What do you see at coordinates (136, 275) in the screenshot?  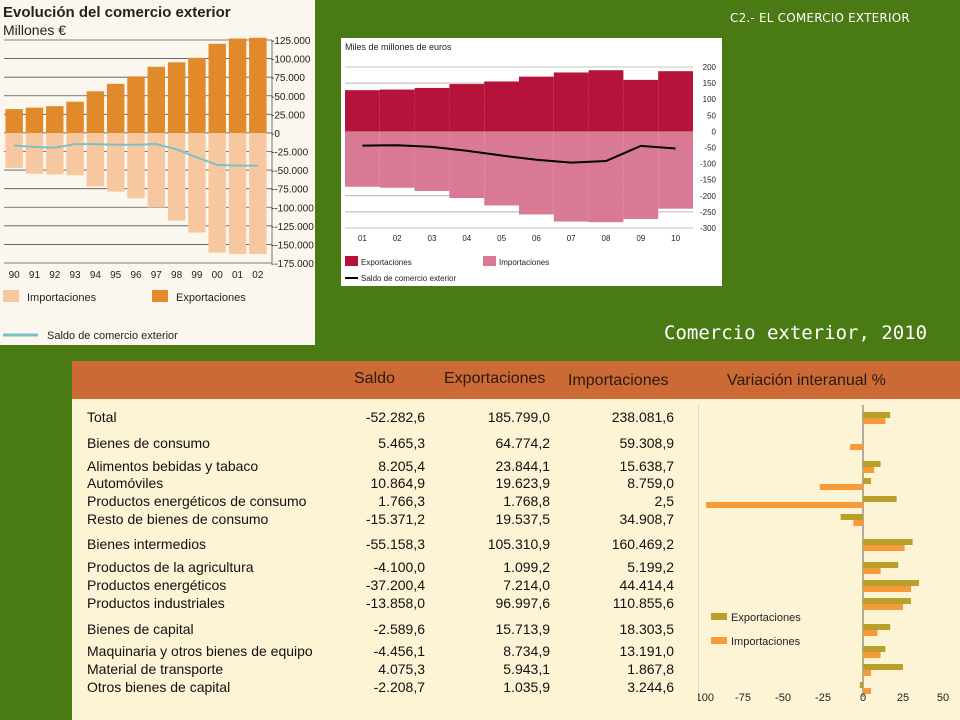 I see `chart1-xtick-label: 96` at bounding box center [136, 275].